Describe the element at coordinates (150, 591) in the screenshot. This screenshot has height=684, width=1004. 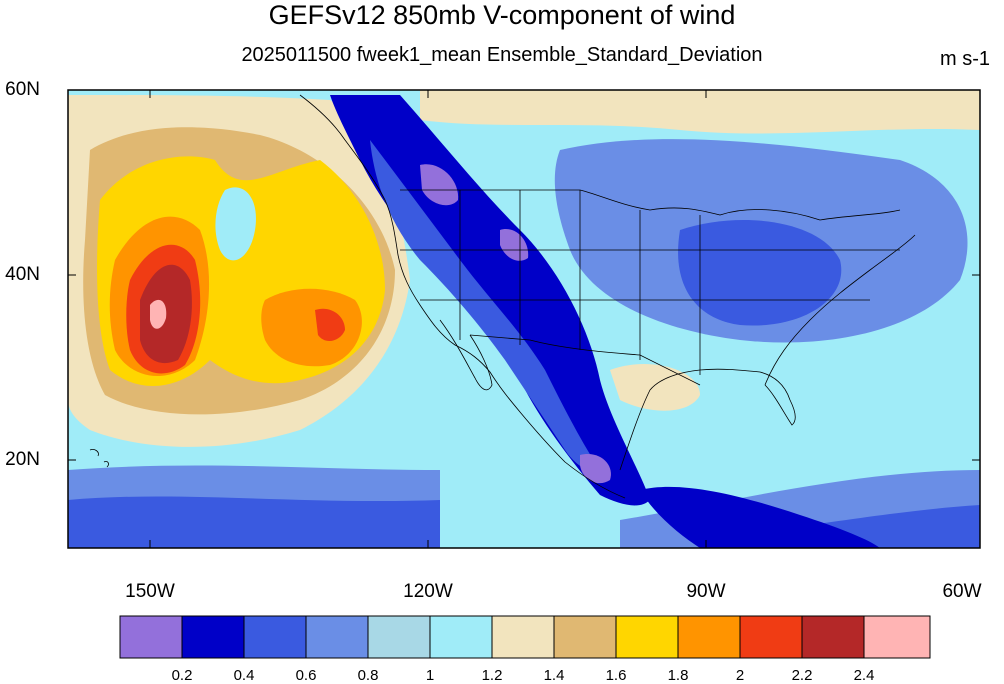
I see `lon-label-150w: 150W` at that location.